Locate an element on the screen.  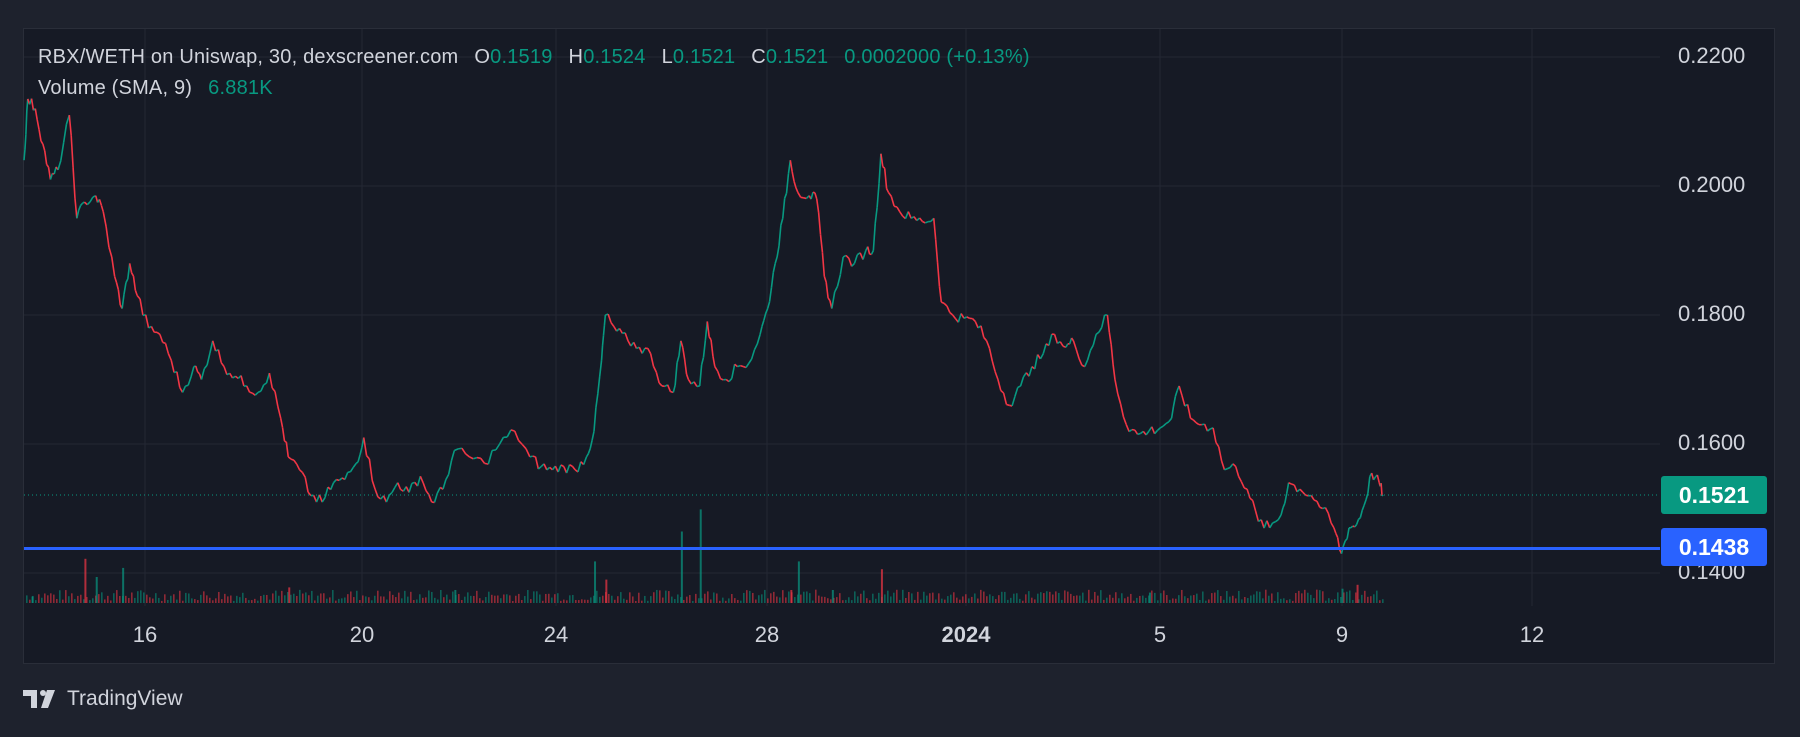
high-label: H is located at coordinates (576, 57).